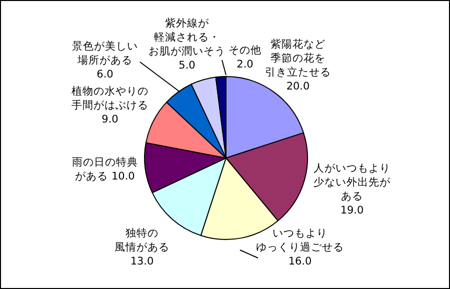 Image resolution: width=450 pixels, height=289 pixels. Describe the element at coordinates (298, 86) in the screenshot. I see `data-label: 20.0` at that location.